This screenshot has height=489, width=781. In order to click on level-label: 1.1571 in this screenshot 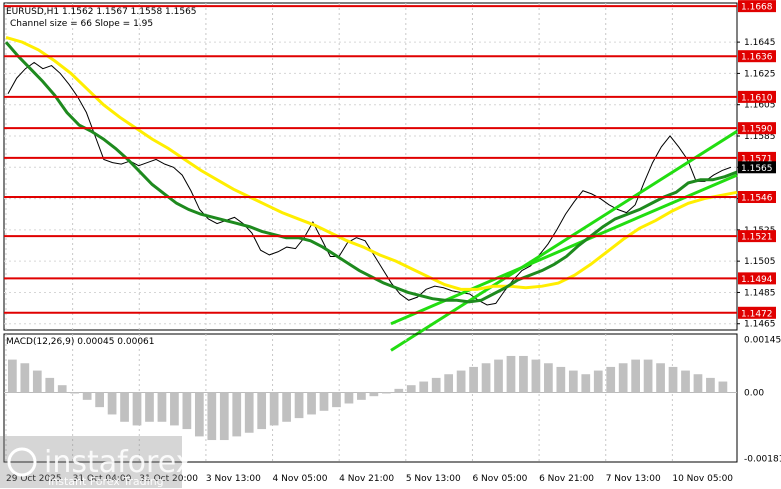, I will do `click(757, 159)`.